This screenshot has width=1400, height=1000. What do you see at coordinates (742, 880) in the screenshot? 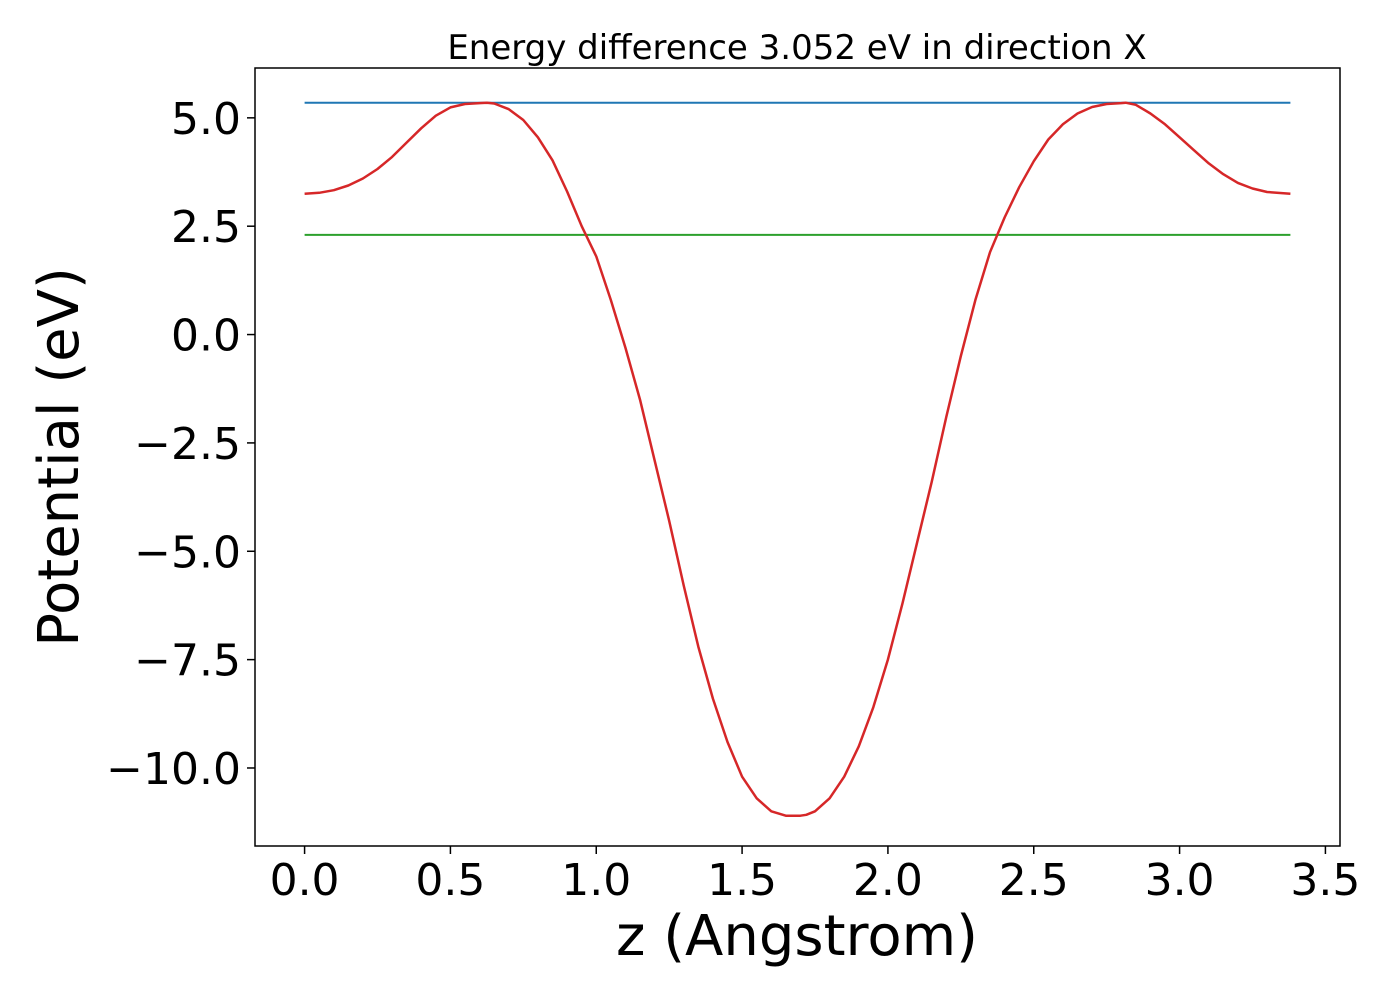
I see `x-tick-label: 1.5` at bounding box center [742, 880].